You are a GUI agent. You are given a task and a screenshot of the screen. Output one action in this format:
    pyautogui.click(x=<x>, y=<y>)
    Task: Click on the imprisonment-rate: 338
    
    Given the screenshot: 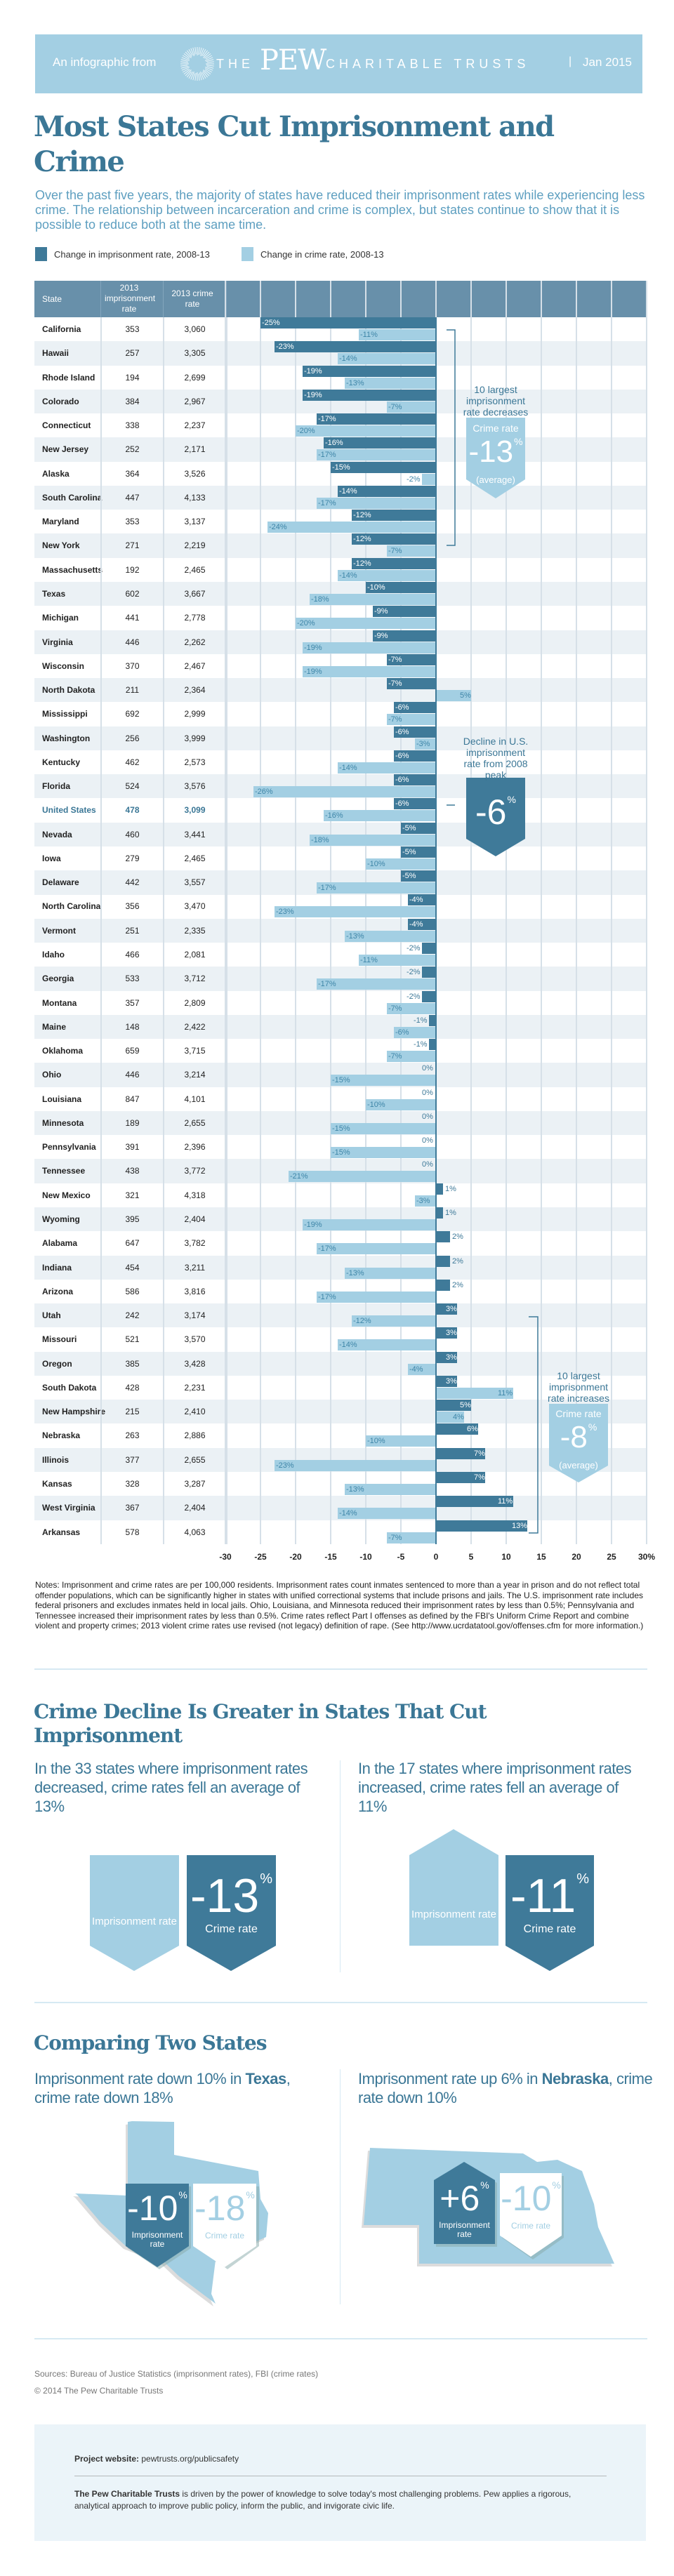 What is the action you would take?
    pyautogui.click(x=132, y=426)
    